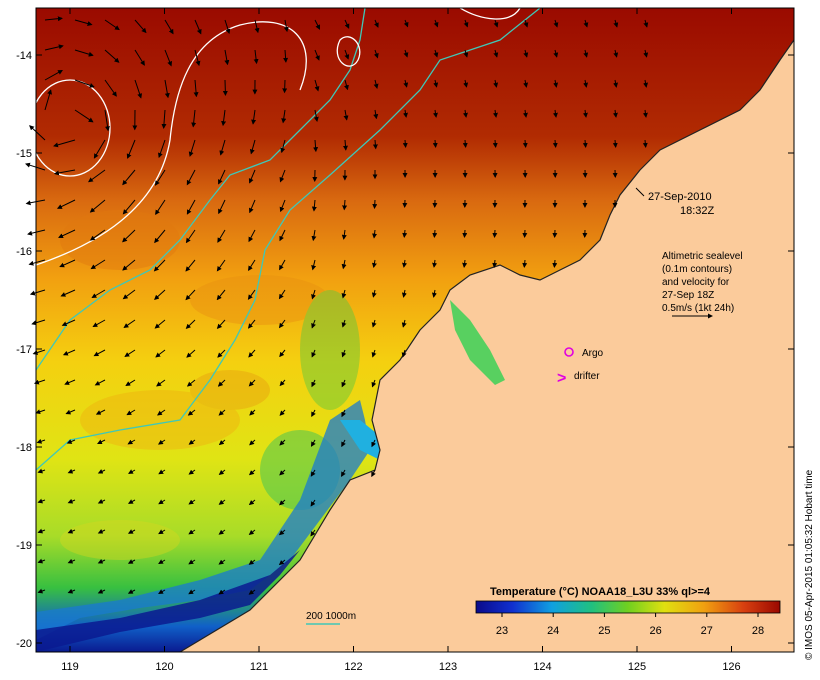 Image resolution: width=820 pixels, height=680 pixels. I want to click on cool-water, so click(203, 520).